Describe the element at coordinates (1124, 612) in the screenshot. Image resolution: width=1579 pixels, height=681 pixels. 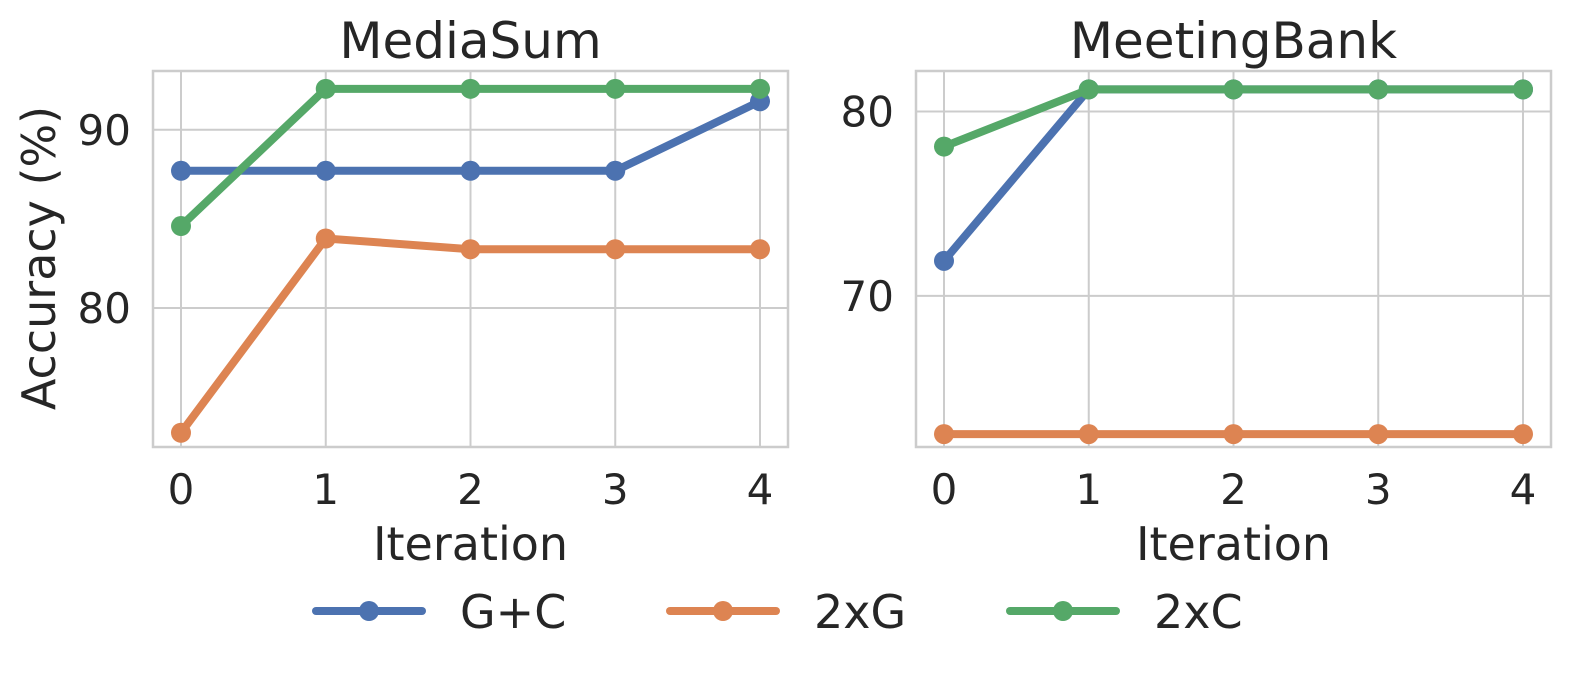
I see `legend-item-2xC: 2xC` at that location.